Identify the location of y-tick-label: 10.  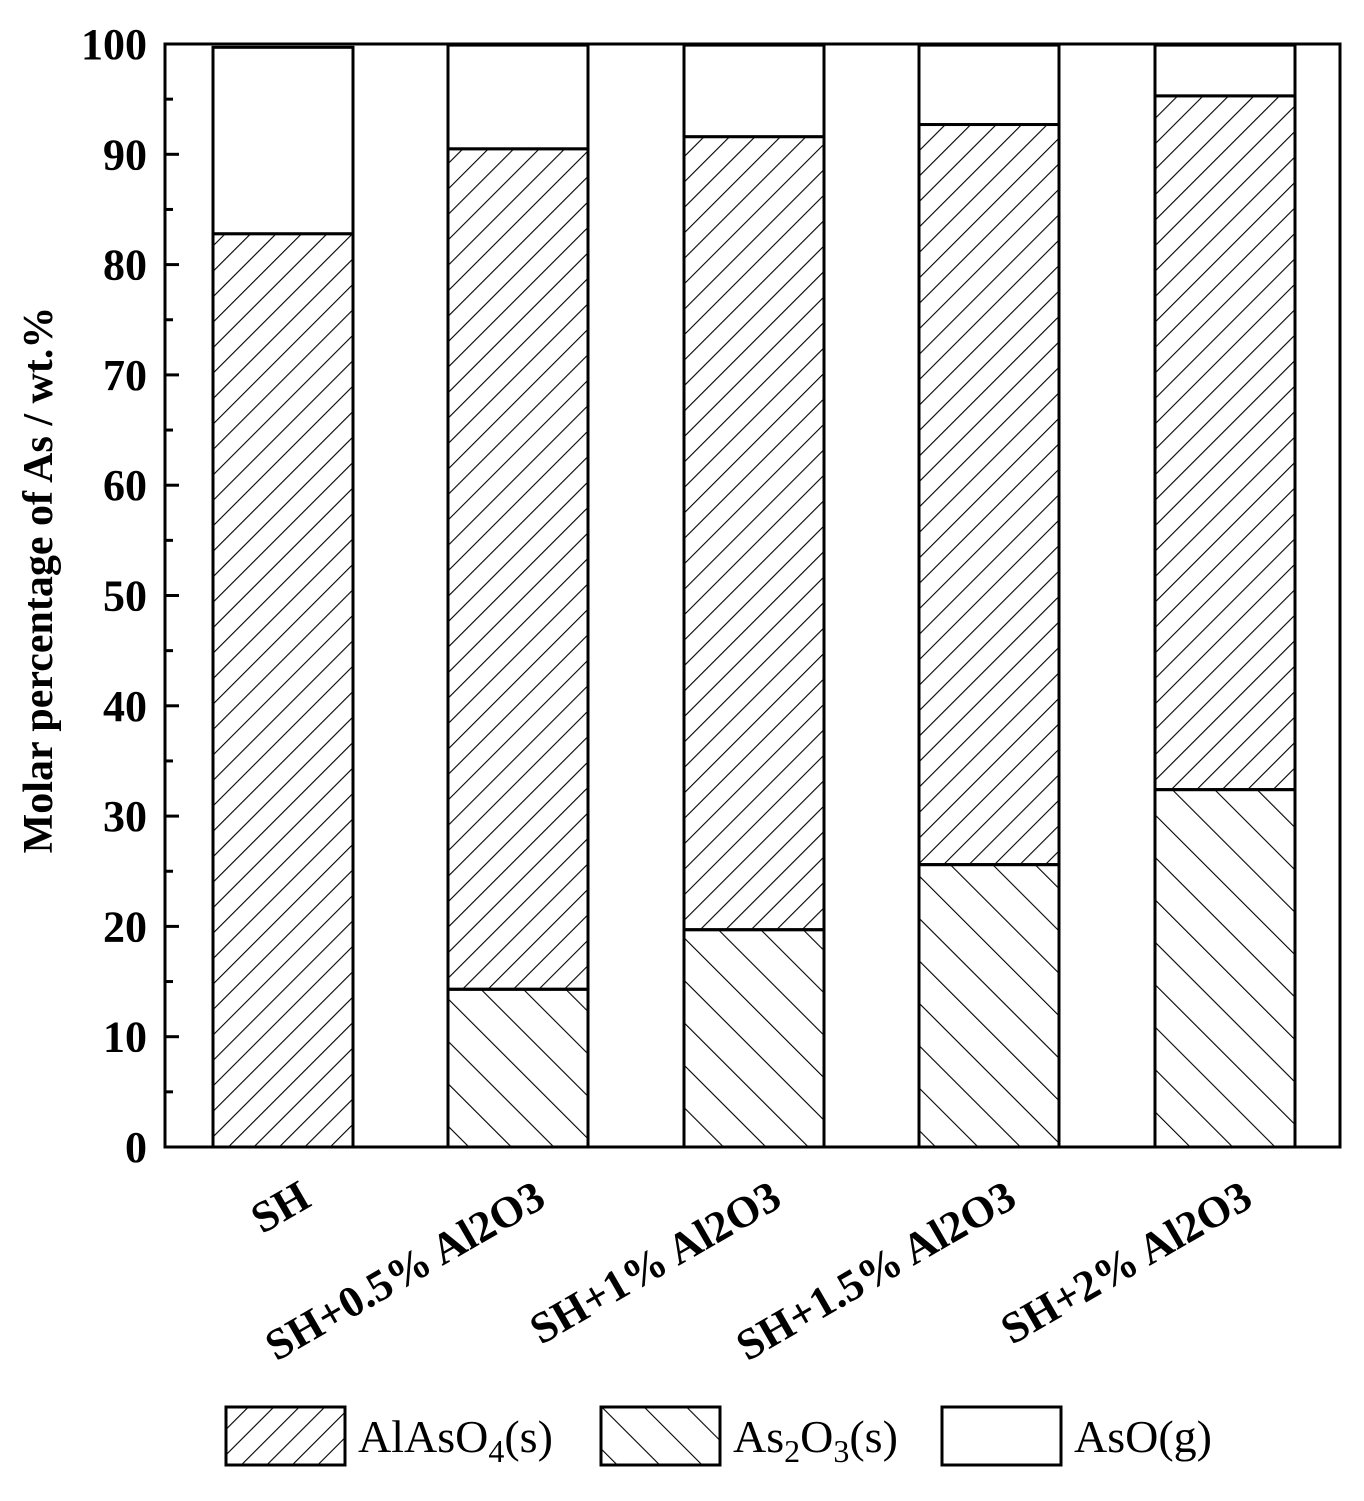
(125, 1037).